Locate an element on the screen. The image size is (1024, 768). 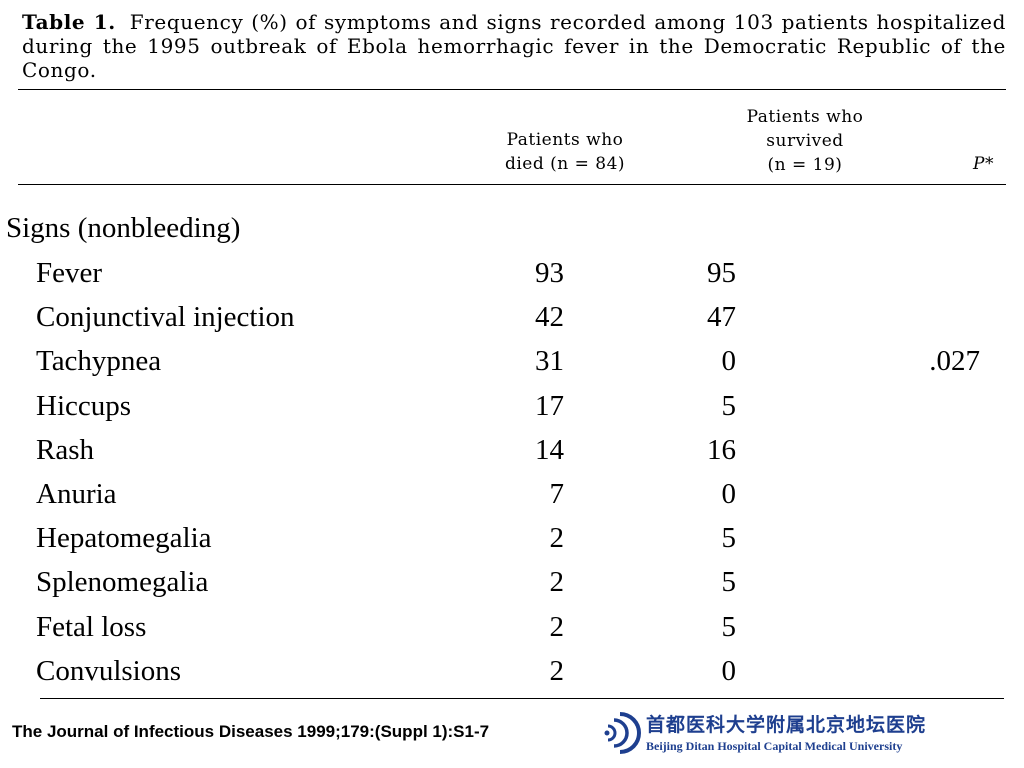
died-value: 42 is located at coordinates (549, 317).